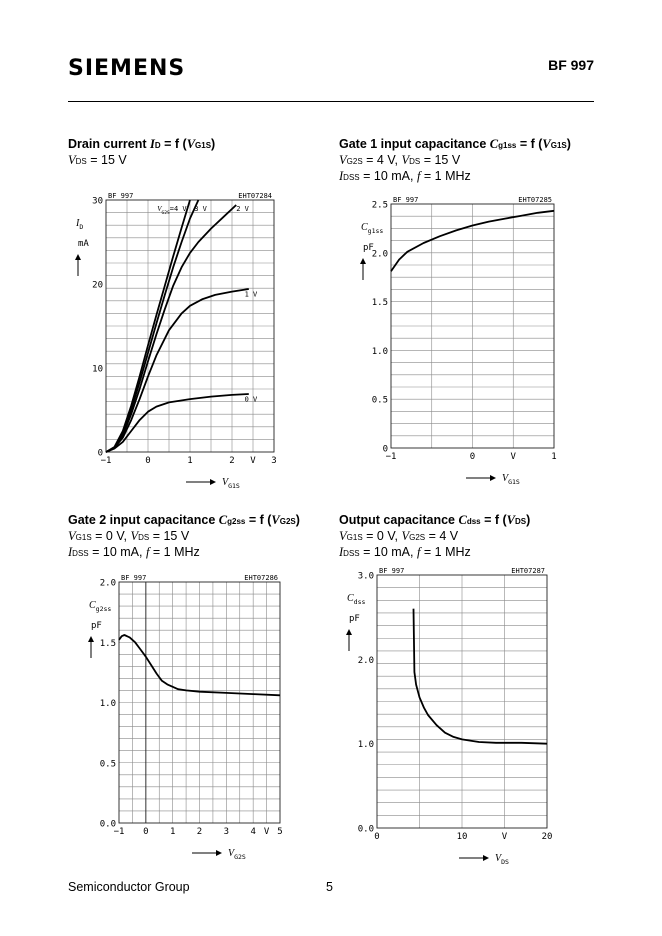  I want to click on caption-arg-sub: DS, so click(521, 521).